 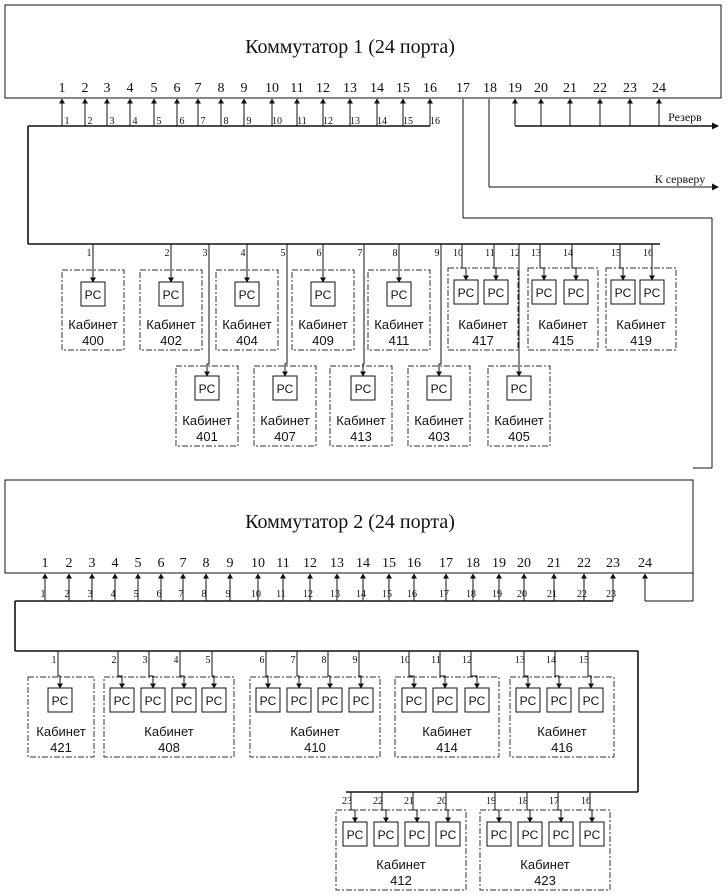 What do you see at coordinates (377, 88) in the screenshot?
I see `switch-1-port-label: 14` at bounding box center [377, 88].